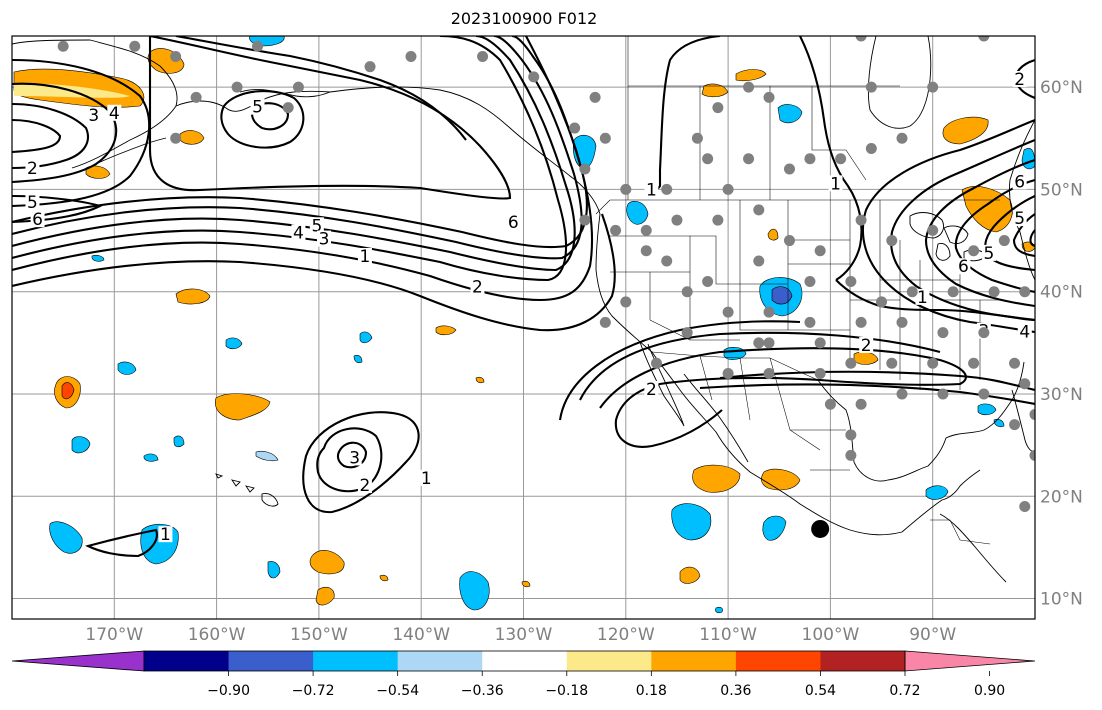  What do you see at coordinates (945, 530) in the screenshot?
I see `central-america-border` at bounding box center [945, 530].